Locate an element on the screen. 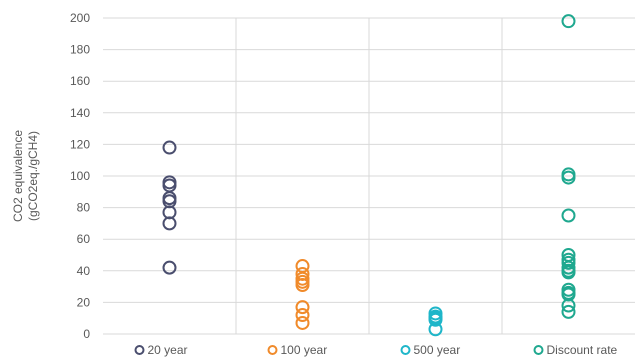 The image size is (635, 362). legend-item: 20 year is located at coordinates (161, 350).